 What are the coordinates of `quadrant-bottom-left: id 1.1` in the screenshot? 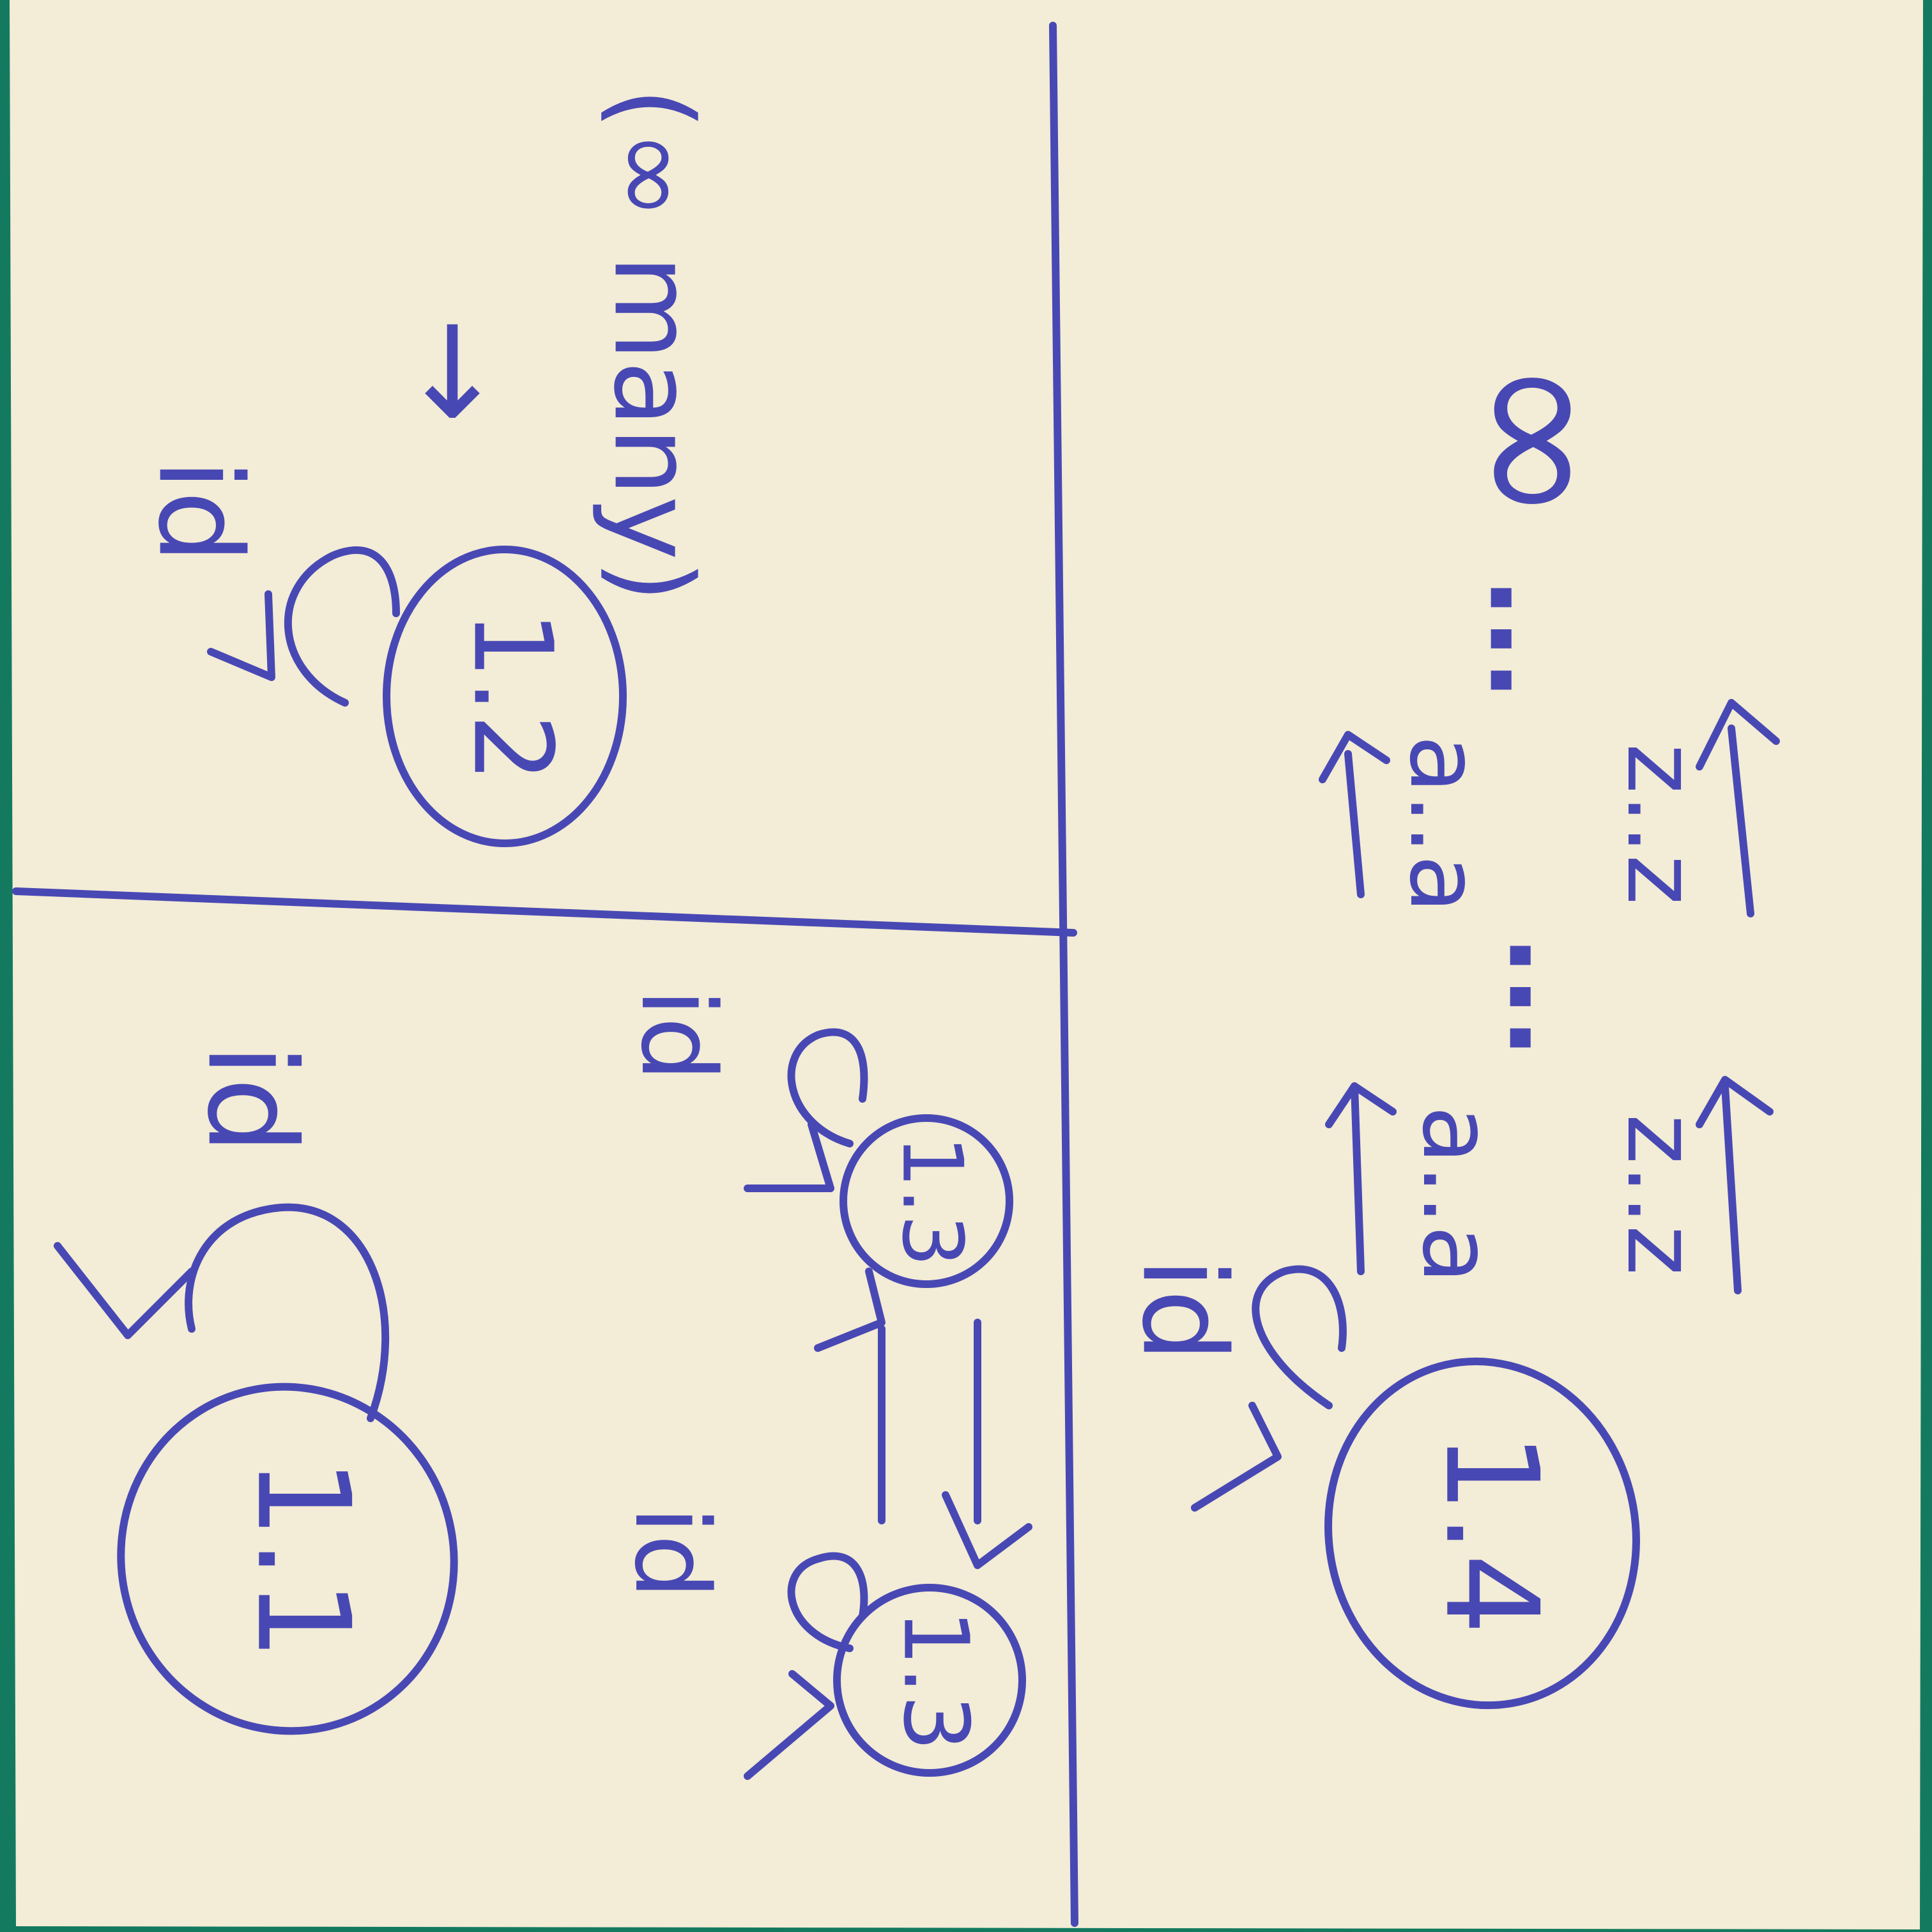 It's located at (256, 1389).